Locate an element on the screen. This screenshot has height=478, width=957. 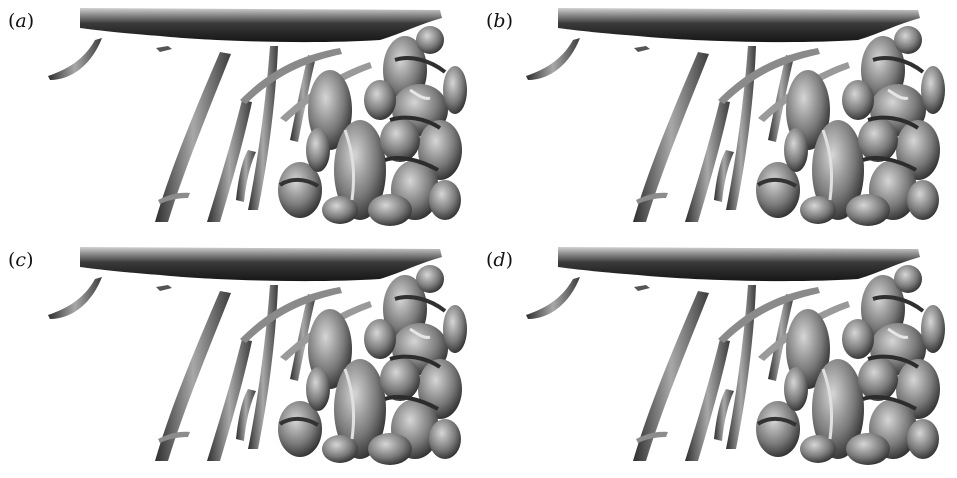
panel-label: (d) is located at coordinates (499, 260).